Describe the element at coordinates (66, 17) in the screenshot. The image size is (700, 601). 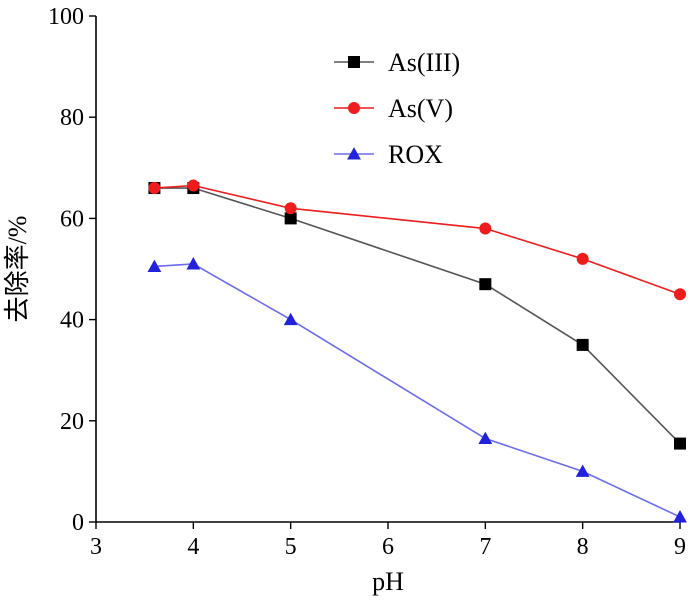
I see `y-tick-label: 100` at that location.